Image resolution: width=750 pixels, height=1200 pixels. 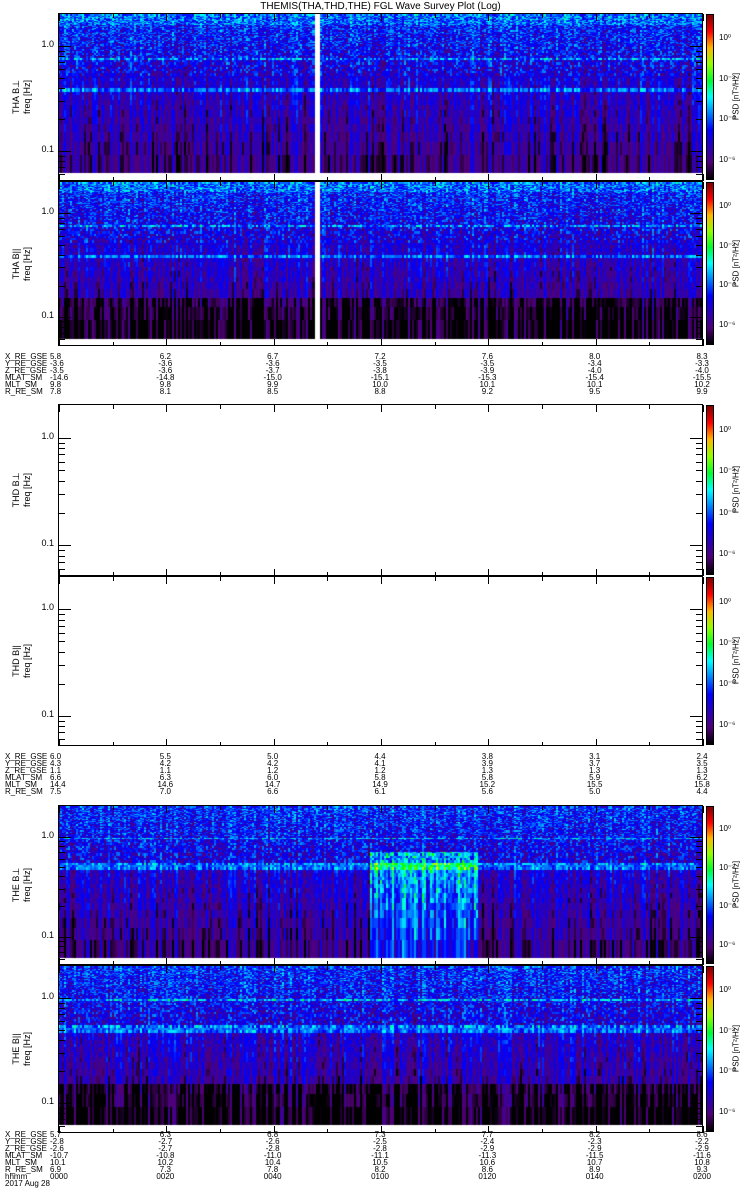 What do you see at coordinates (24, 1155) in the screenshot?
I see `ephemeris-row-label: MLAT_SM` at bounding box center [24, 1155].